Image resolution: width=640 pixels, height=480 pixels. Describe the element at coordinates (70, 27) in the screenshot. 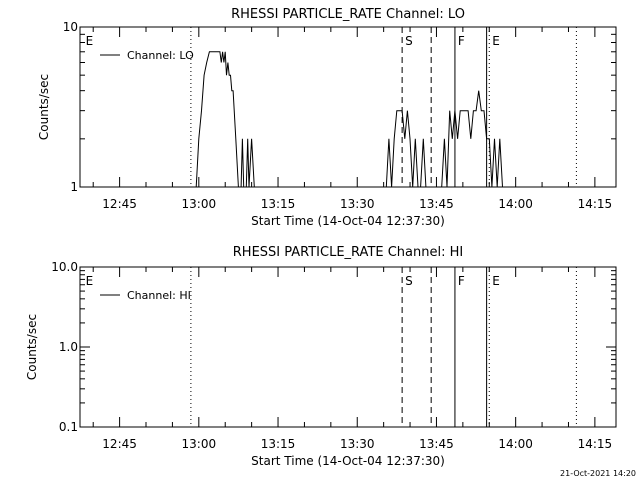

I see `y-tick-label: 10` at that location.